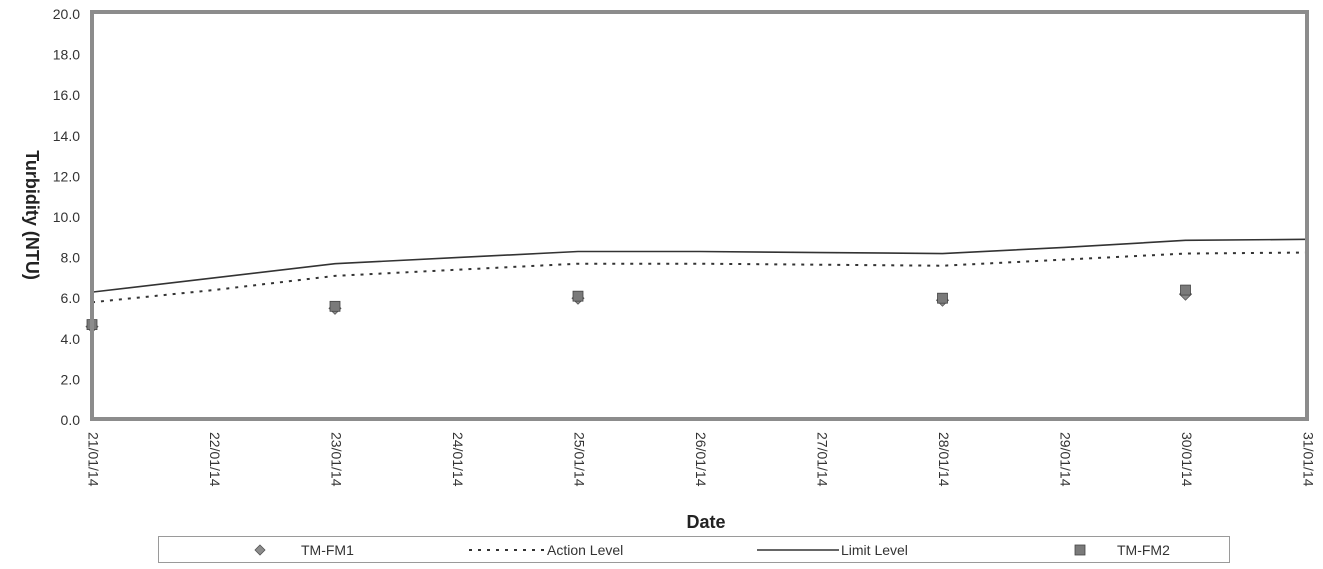  I want to click on legend-item-action-level: Action Level, so click(545, 549).